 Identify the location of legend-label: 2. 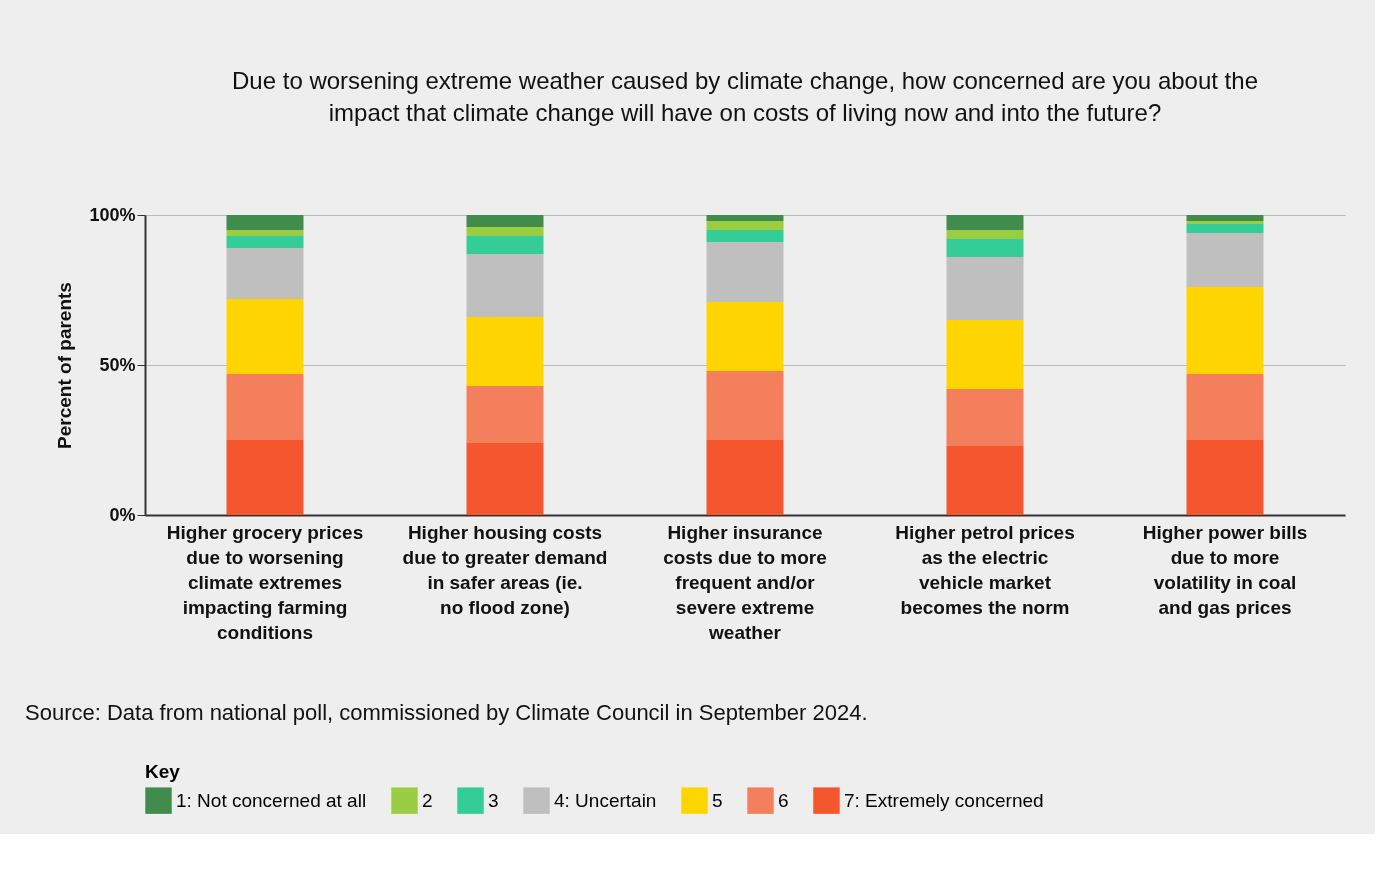
(427, 800).